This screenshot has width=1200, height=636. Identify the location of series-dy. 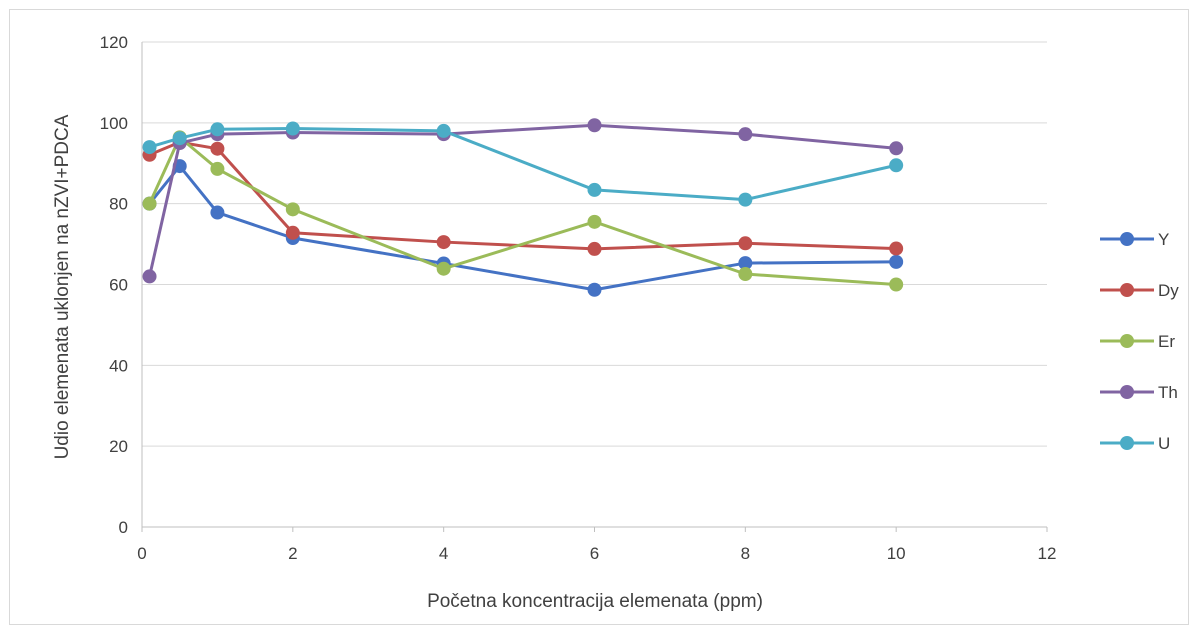
(523, 195).